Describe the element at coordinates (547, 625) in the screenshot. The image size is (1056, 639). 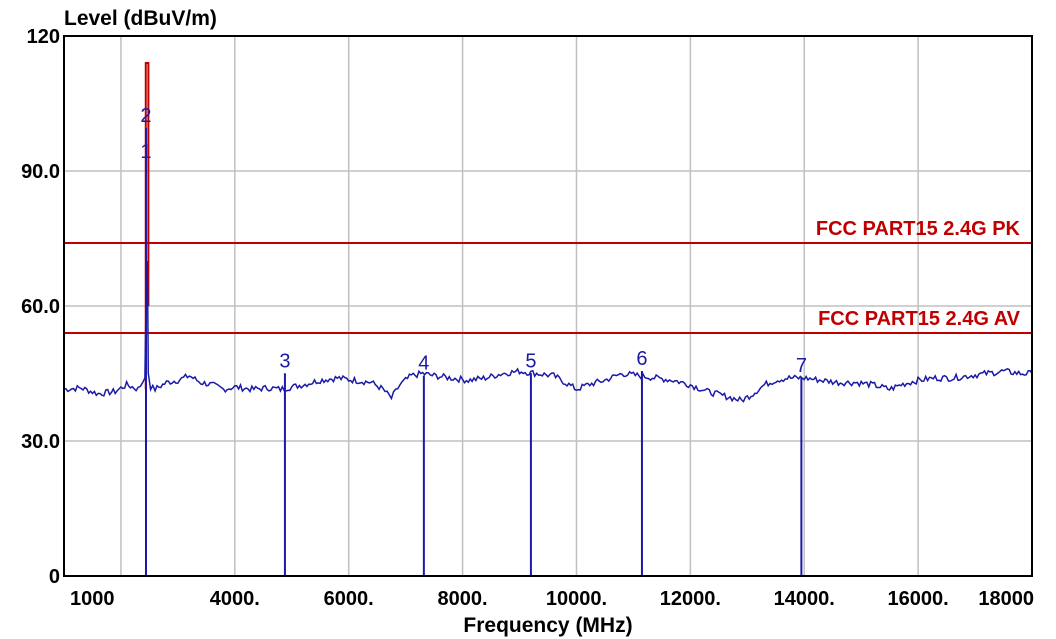
I see `x-axis-label: Frequency (MHz)` at that location.